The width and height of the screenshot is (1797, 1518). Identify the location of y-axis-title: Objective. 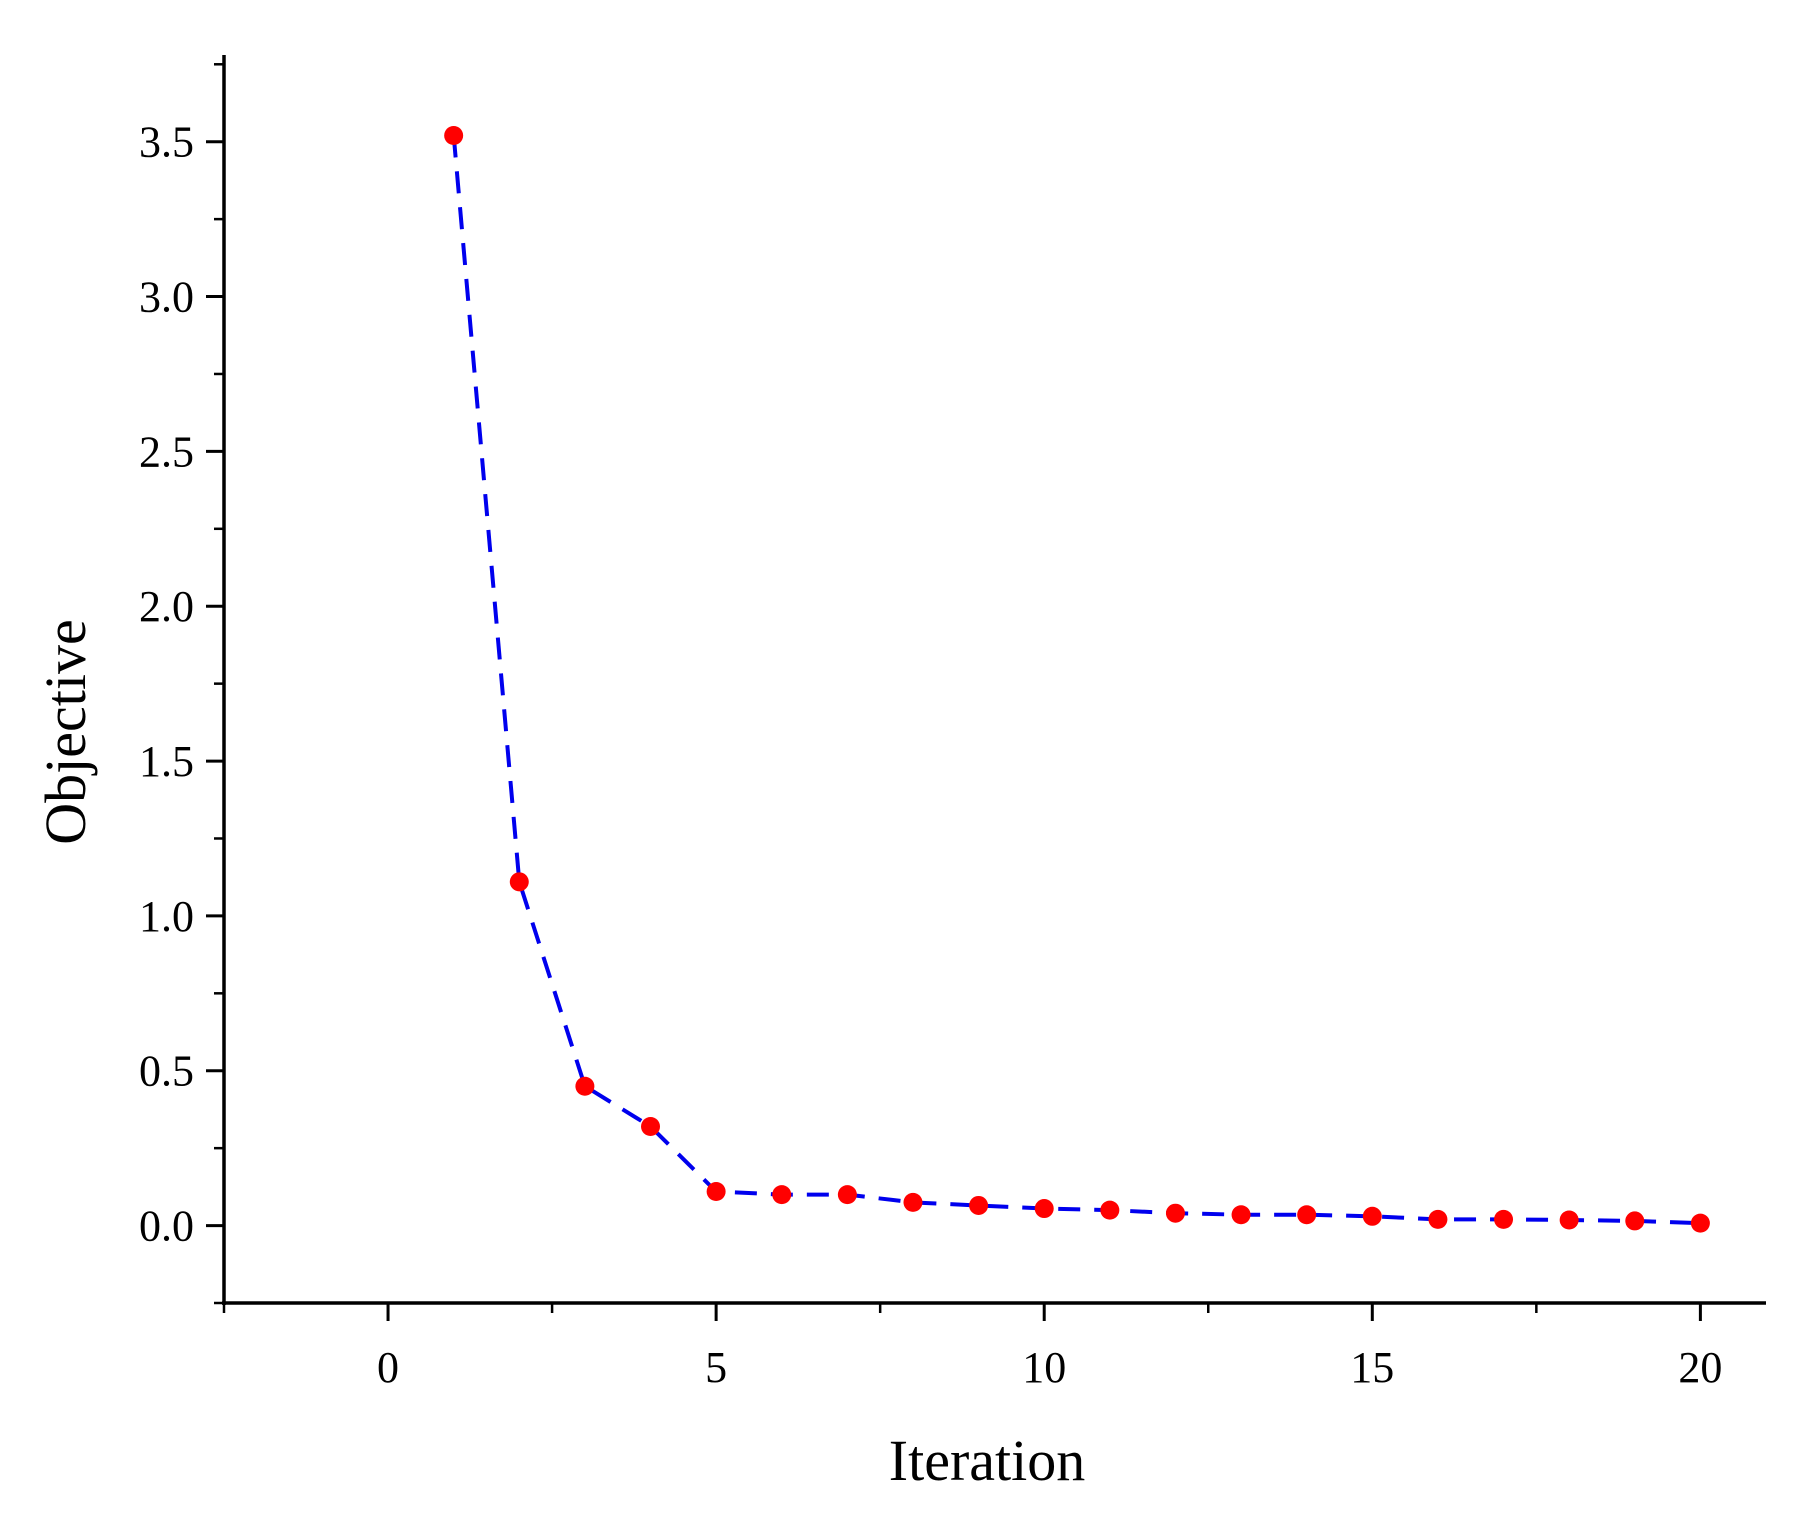
(65, 731).